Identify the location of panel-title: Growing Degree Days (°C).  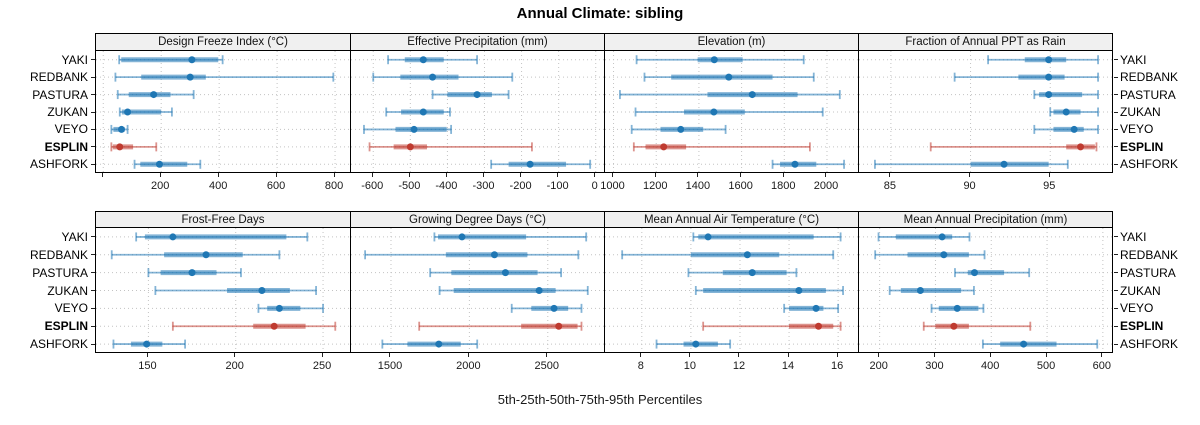
(477, 219).